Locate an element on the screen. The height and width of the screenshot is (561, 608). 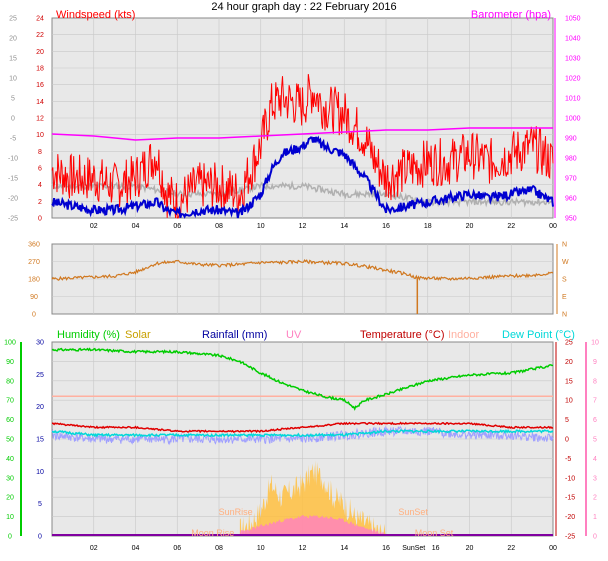
indoor-axis-label: Indoor is located at coordinates (464, 335).